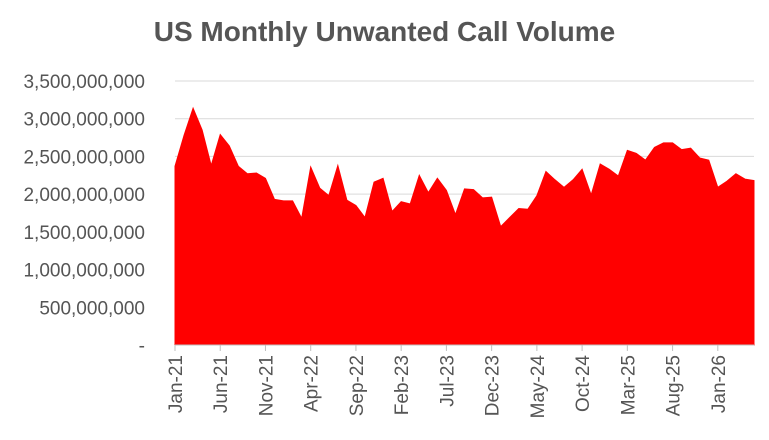 Image resolution: width=769 pixels, height=440 pixels. What do you see at coordinates (176, 384) in the screenshot?
I see `x-tick-label: Jan-21` at bounding box center [176, 384].